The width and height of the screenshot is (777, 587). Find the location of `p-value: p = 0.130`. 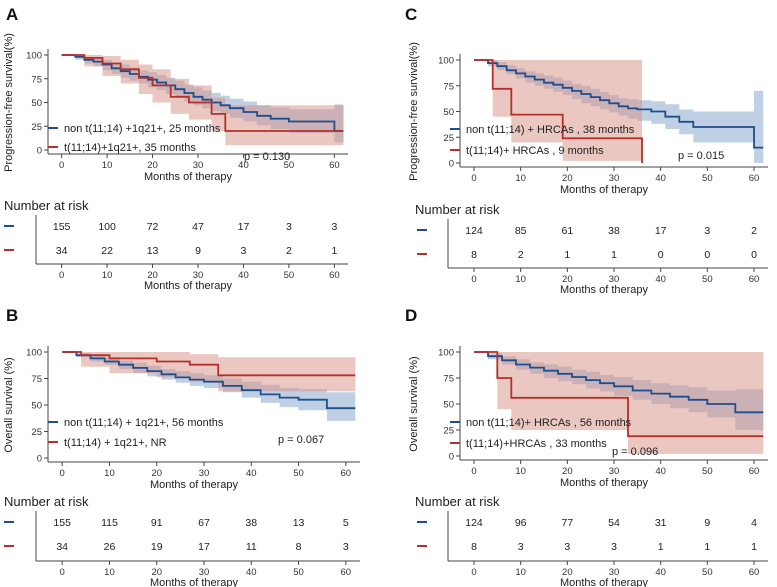

p-value: p = 0.130 is located at coordinates (267, 157).